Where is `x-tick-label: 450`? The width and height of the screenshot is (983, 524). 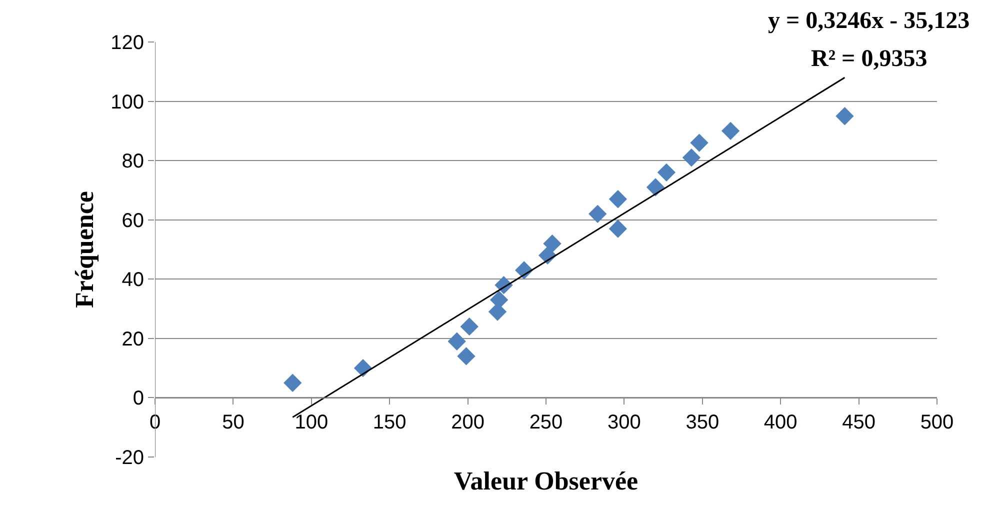 x-tick-label: 450 is located at coordinates (859, 423).